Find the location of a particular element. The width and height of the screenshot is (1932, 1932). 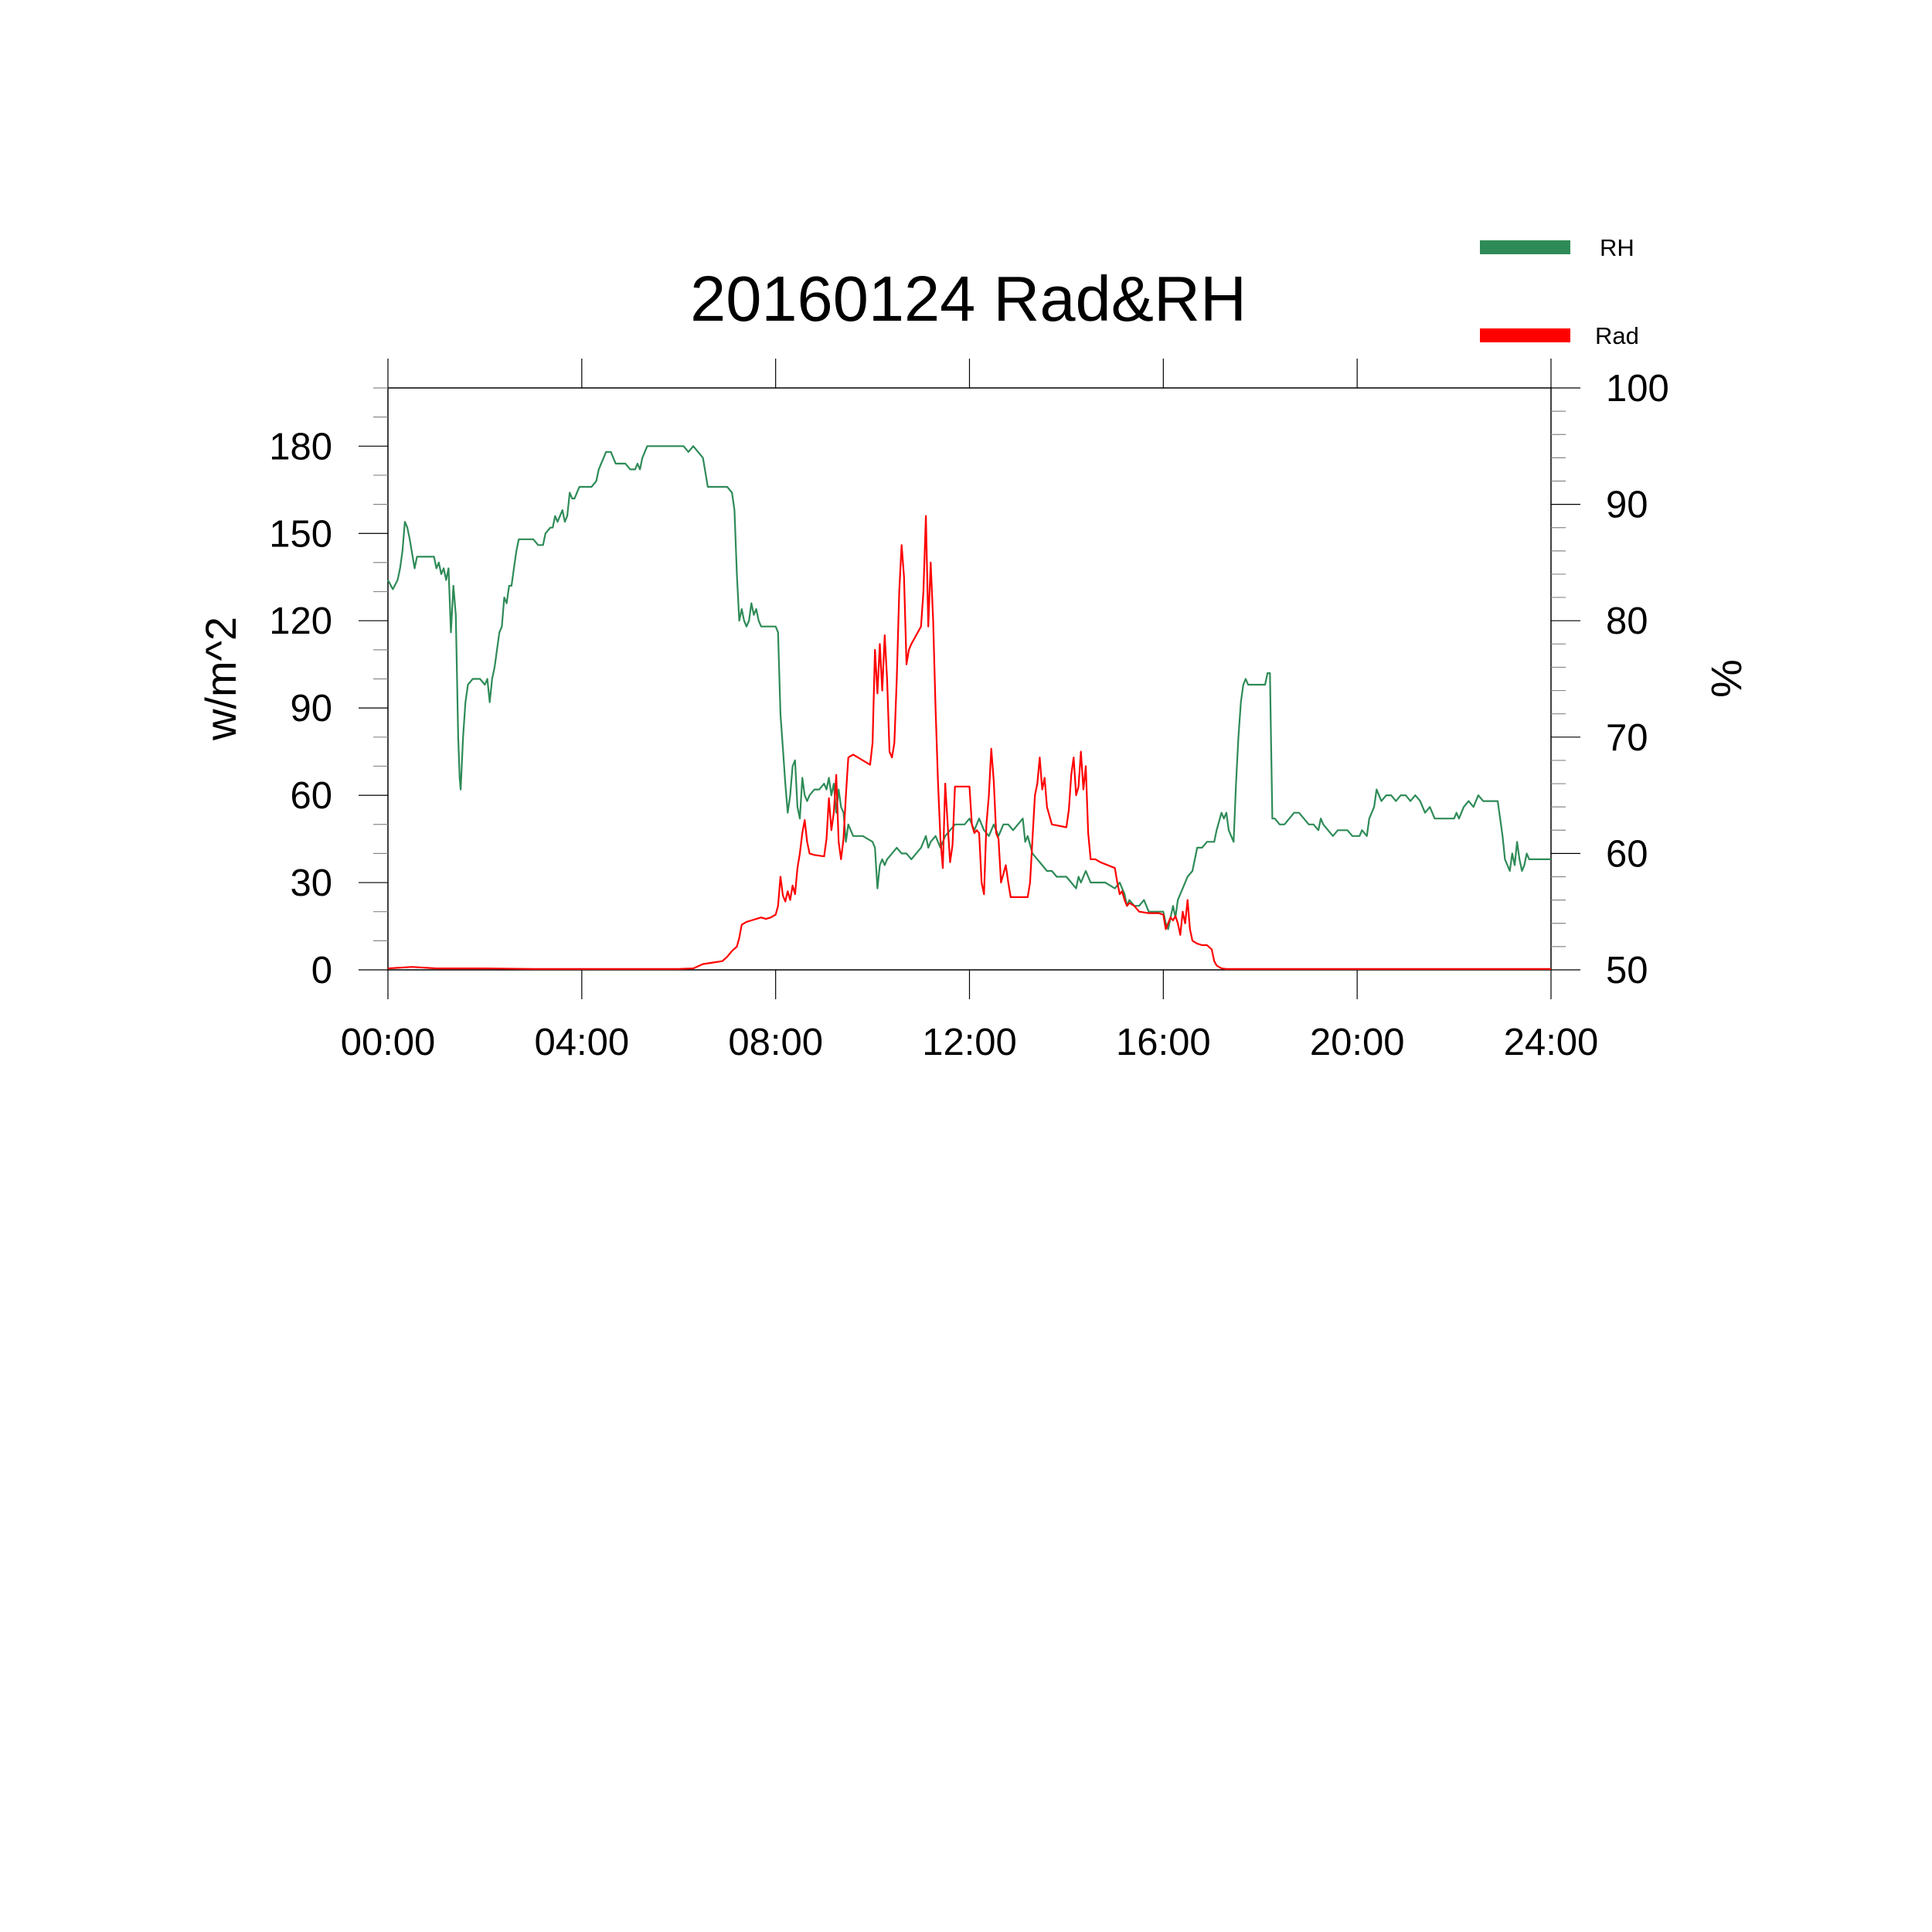

x-tick-label: 00:00 is located at coordinates (388, 1042).